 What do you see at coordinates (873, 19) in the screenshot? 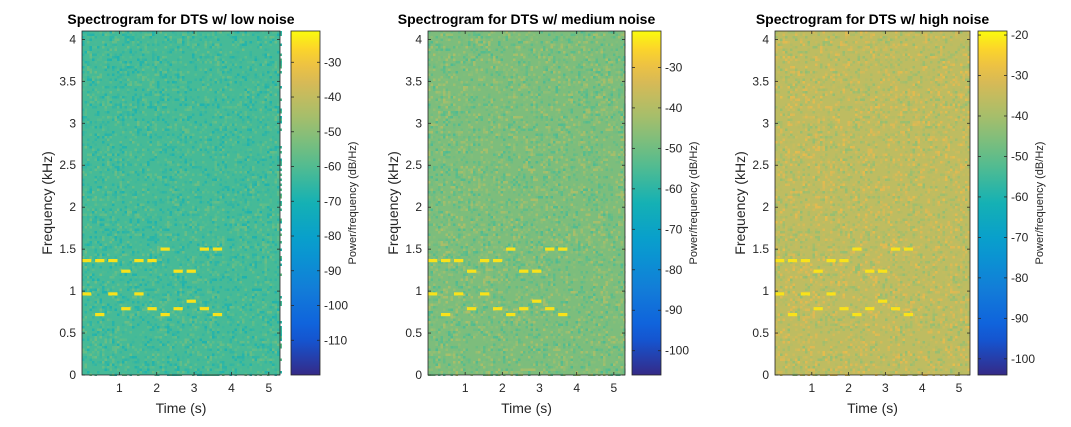
I see `chart-title: Spectrogram for DTS w/ high noise` at bounding box center [873, 19].